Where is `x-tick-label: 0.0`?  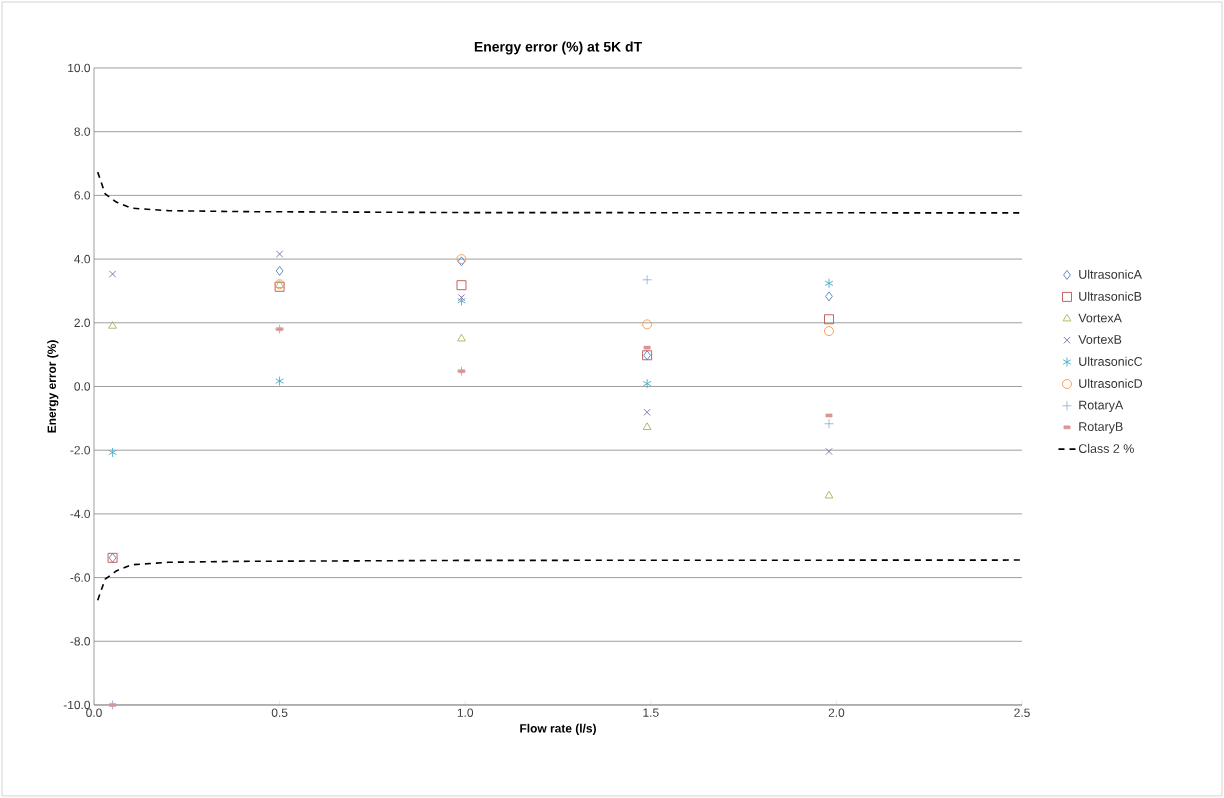 x-tick-label: 0.0 is located at coordinates (94, 712).